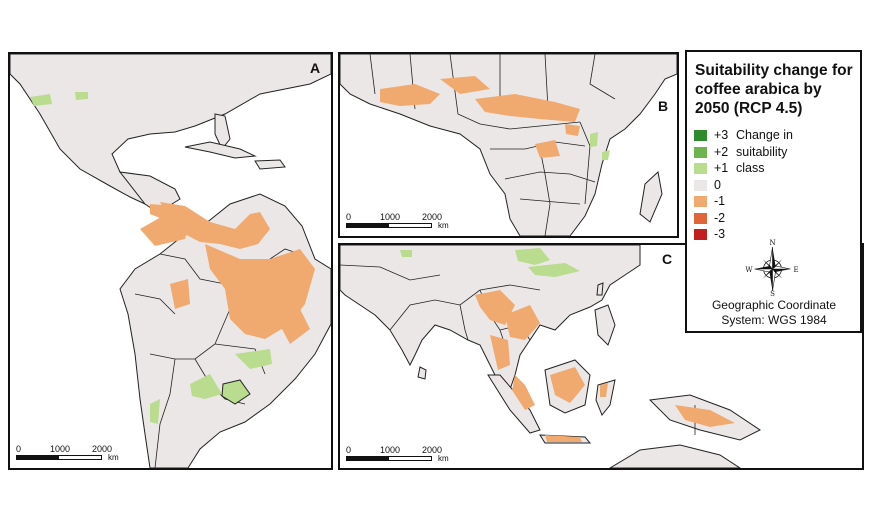  I want to click on africa-map, so click(508, 145).